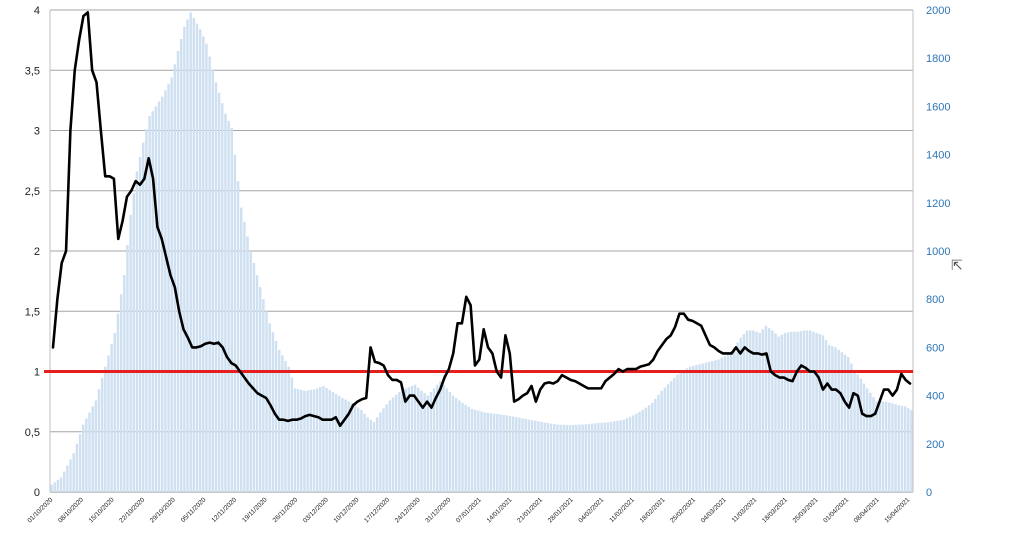 The width and height of the screenshot is (1024, 545). Describe the element at coordinates (347, 510) in the screenshot. I see `x-tick-label: 10/12/2020` at that location.